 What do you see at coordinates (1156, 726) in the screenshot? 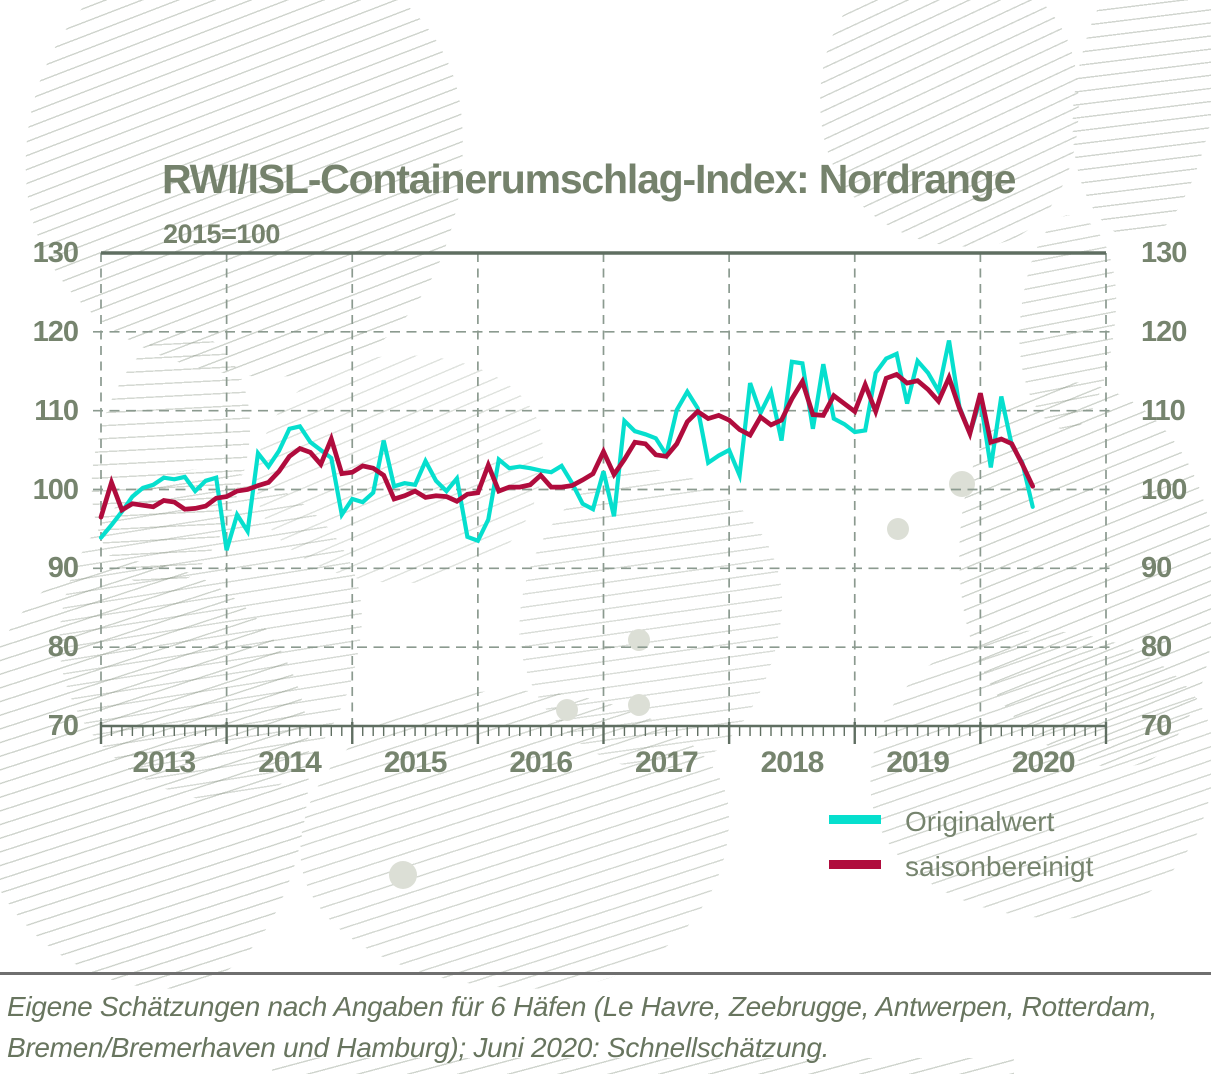
I see `y-tick-label-right: 70` at bounding box center [1156, 726].